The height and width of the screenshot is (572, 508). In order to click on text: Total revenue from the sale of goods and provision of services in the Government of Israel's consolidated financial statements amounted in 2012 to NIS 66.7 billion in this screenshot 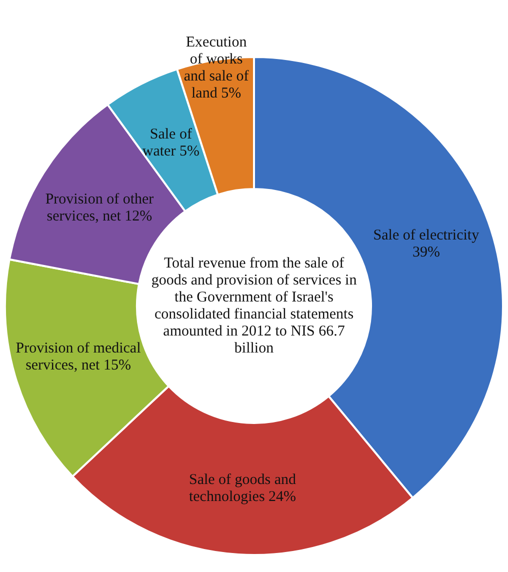, I will do `click(254, 305)`.